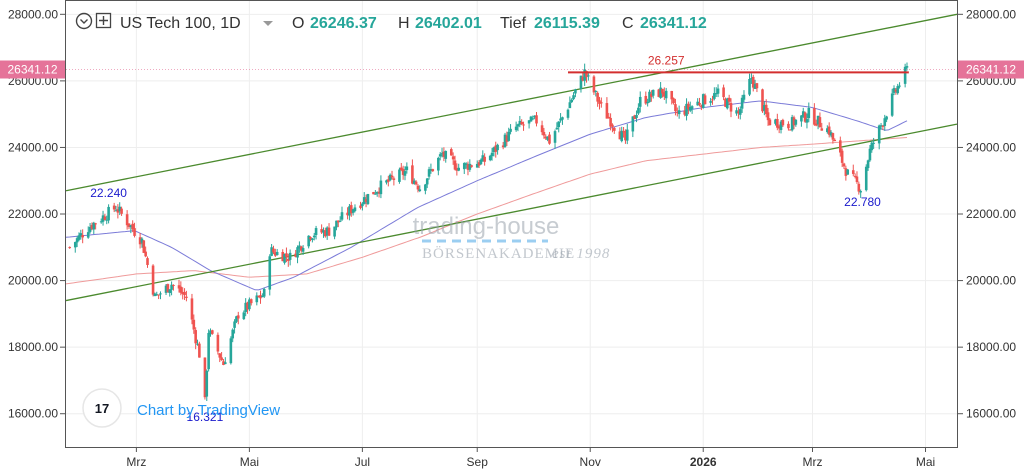 The image size is (1024, 473). I want to click on x-tick-label: Jul, so click(362, 462).